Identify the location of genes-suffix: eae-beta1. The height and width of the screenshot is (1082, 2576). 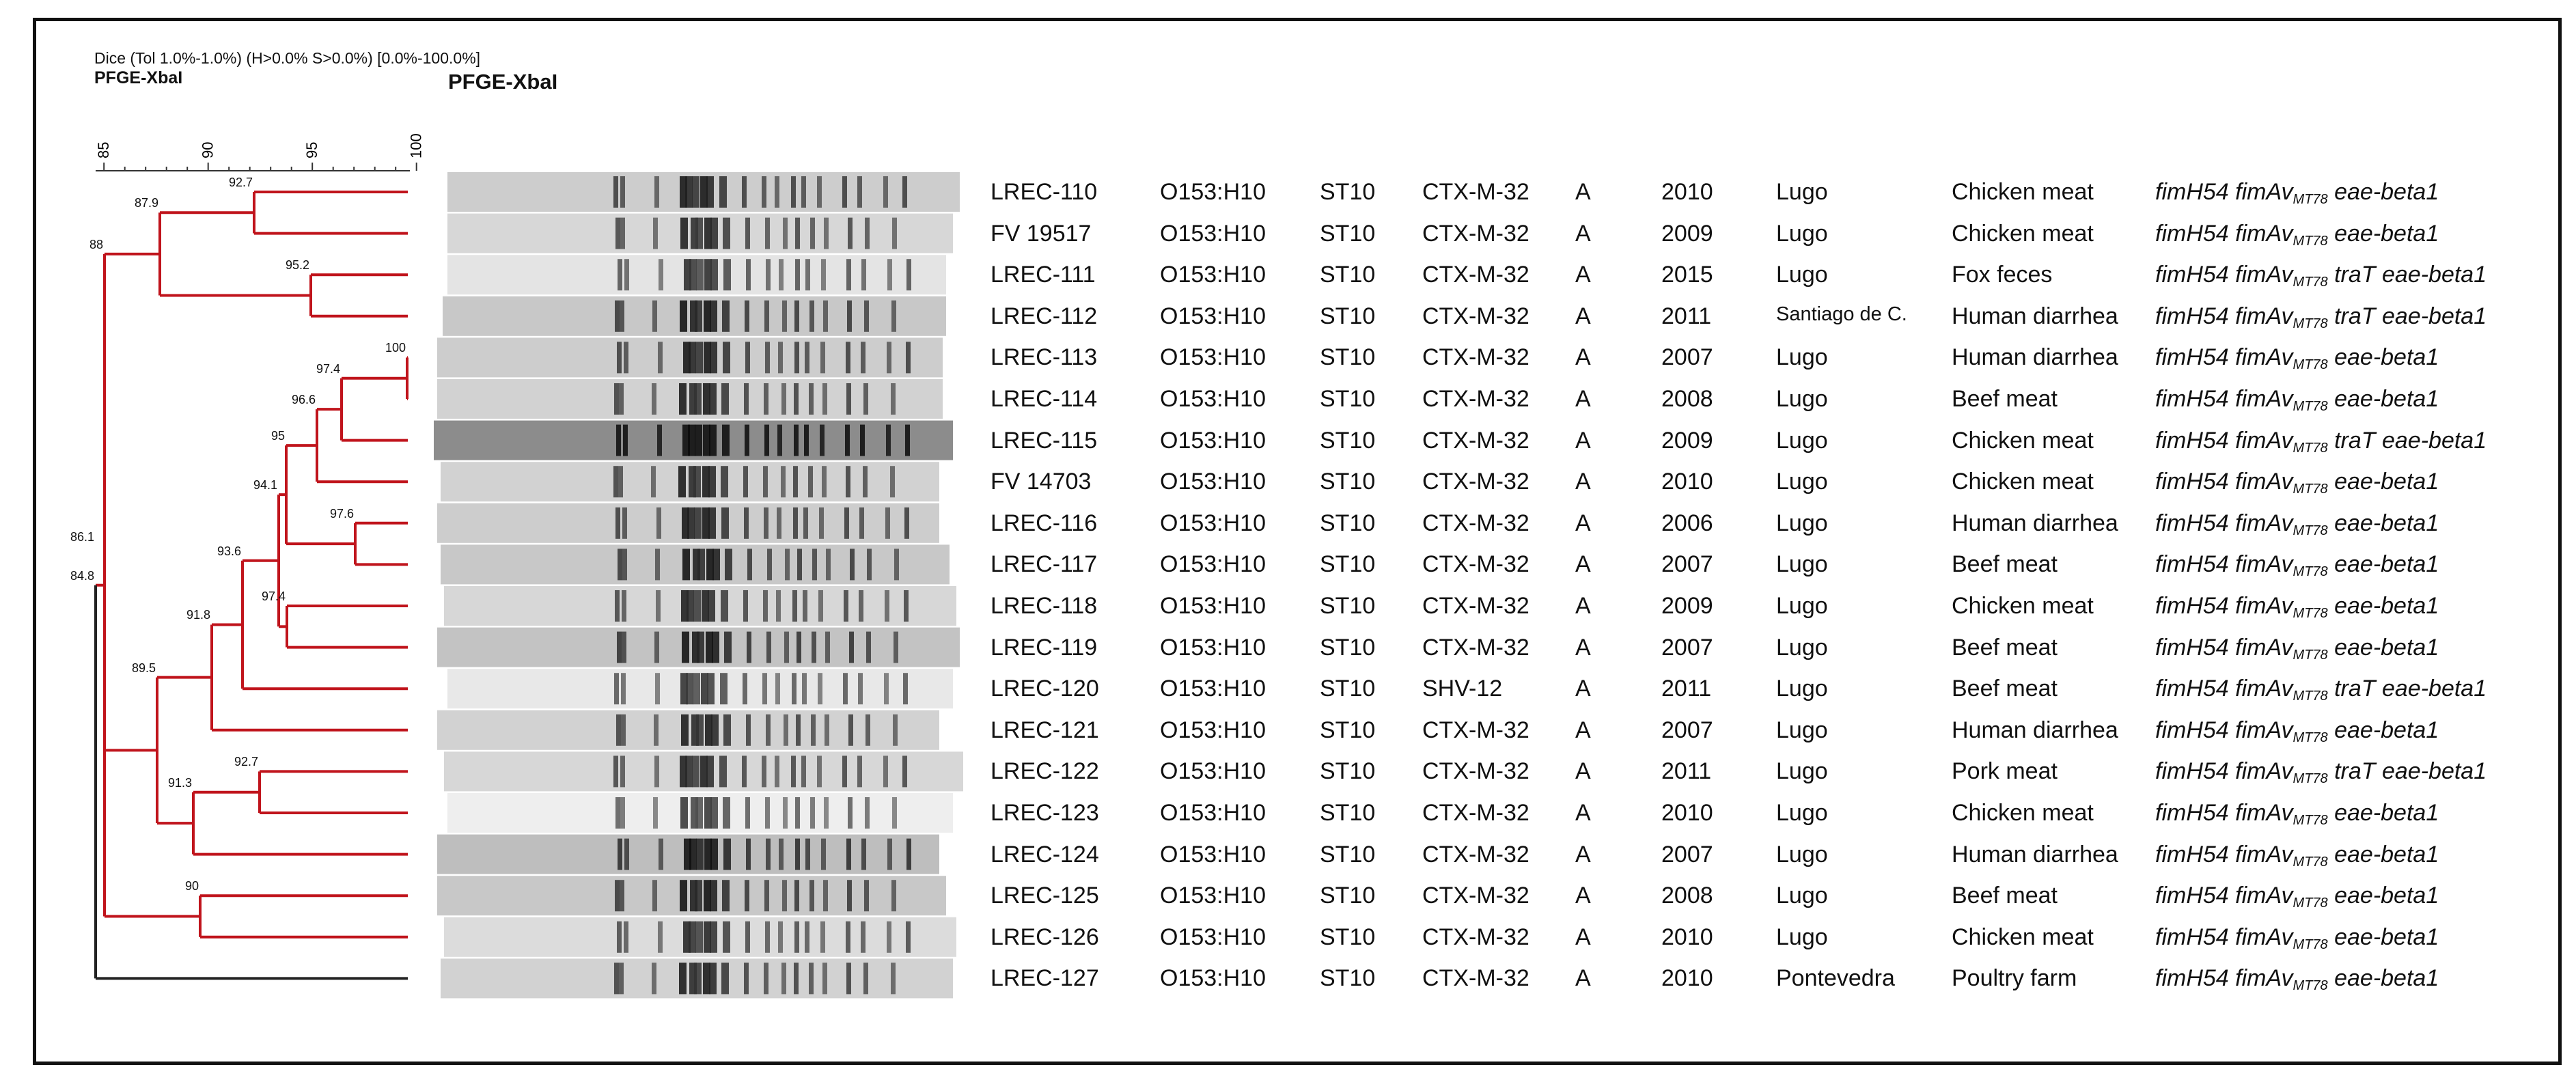
(2383, 523).